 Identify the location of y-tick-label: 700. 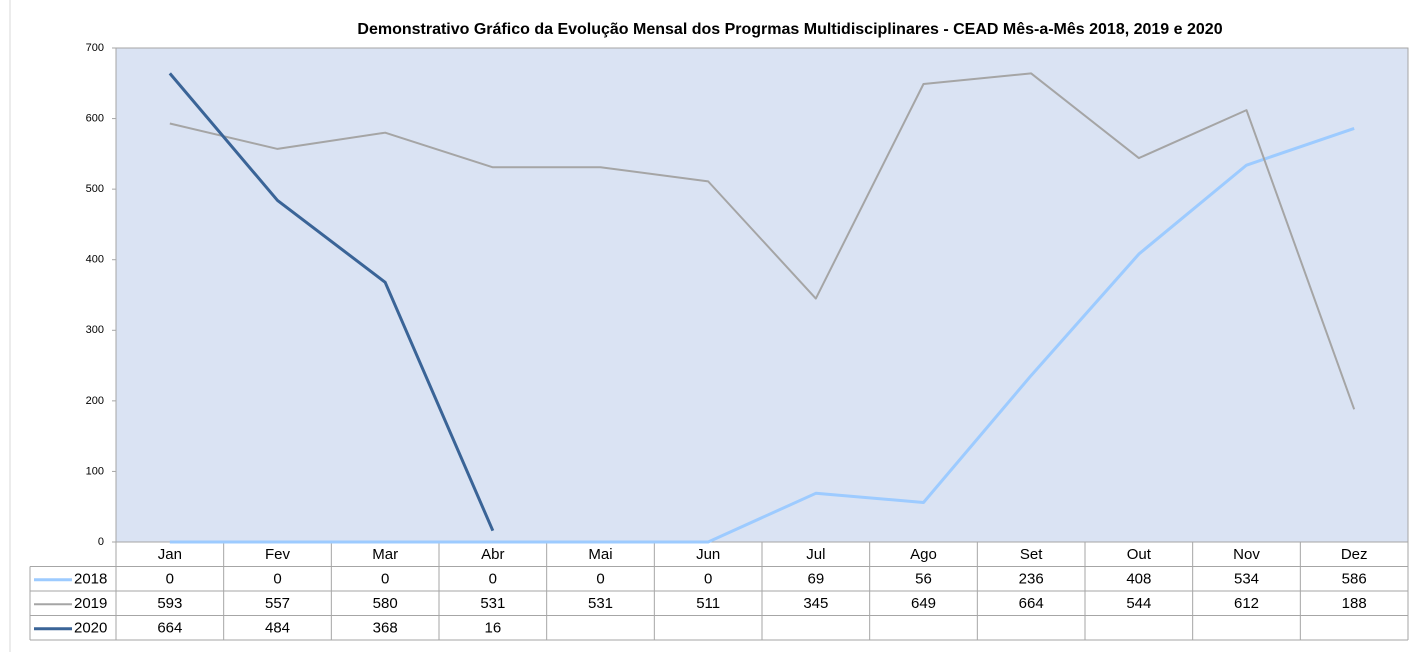
(95, 48).